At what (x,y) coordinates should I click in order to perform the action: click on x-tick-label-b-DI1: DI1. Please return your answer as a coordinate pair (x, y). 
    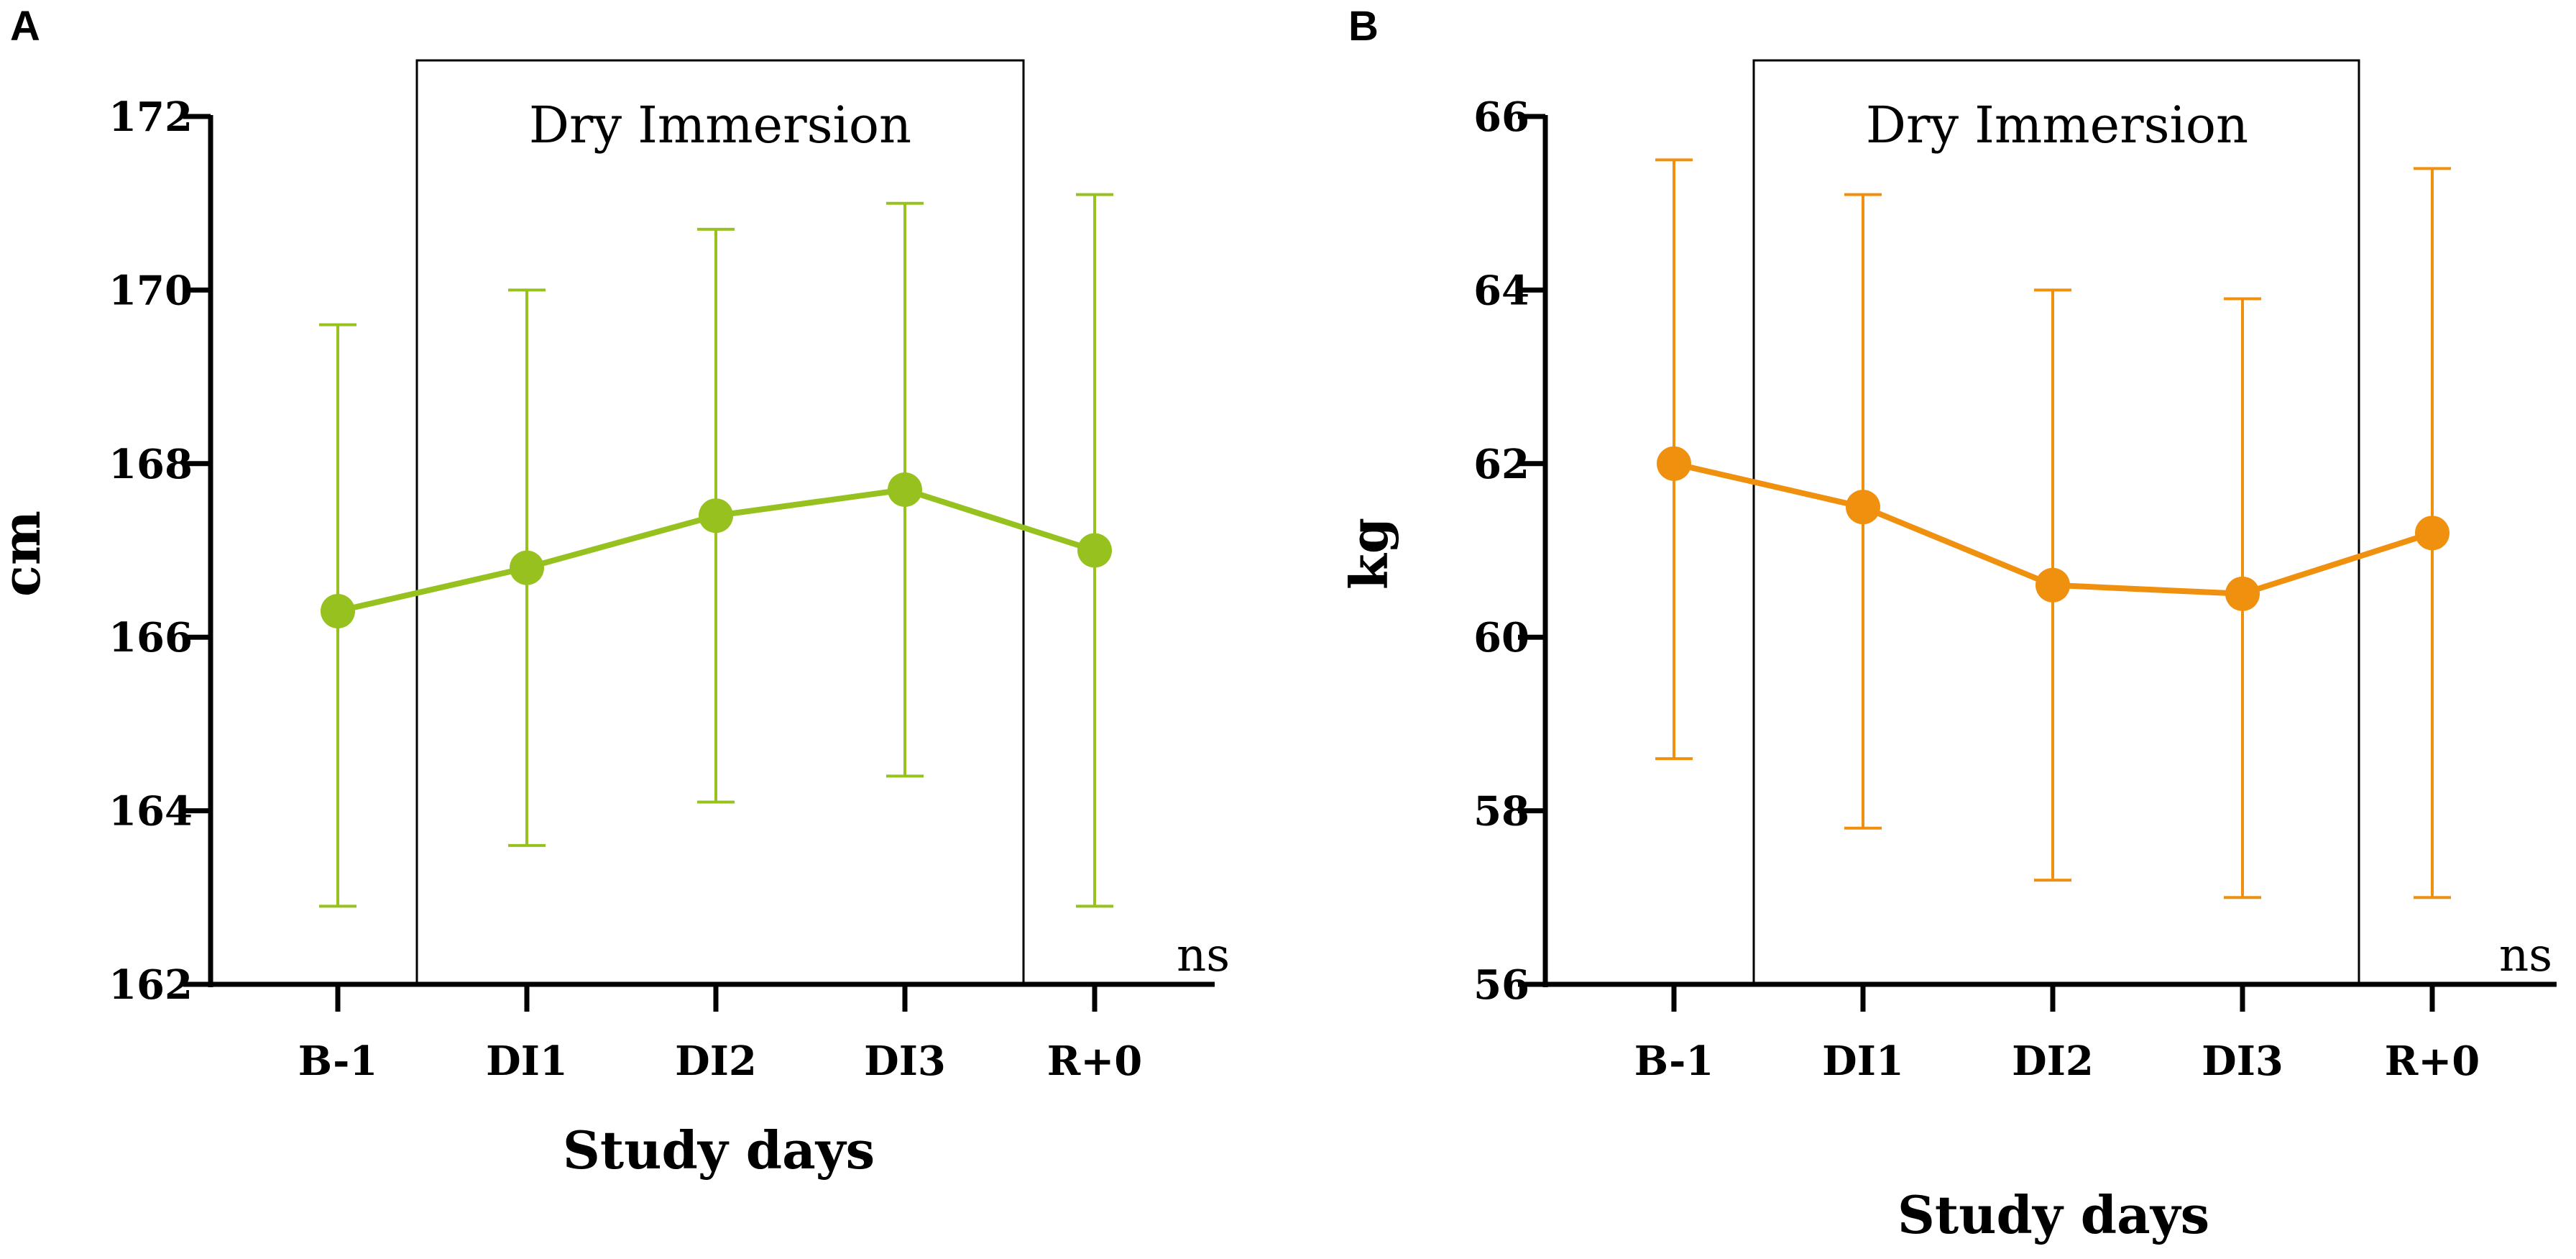
    Looking at the image, I should click on (1863, 1062).